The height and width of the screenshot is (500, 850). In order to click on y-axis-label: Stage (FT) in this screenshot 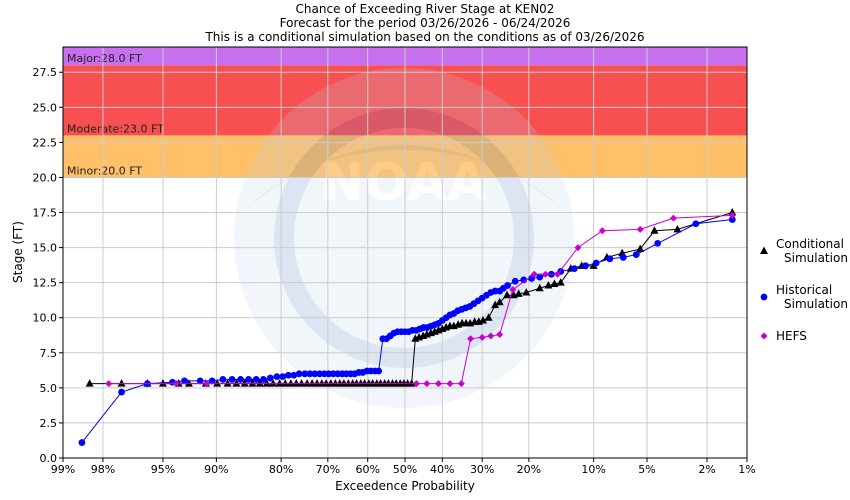, I will do `click(18, 252)`.